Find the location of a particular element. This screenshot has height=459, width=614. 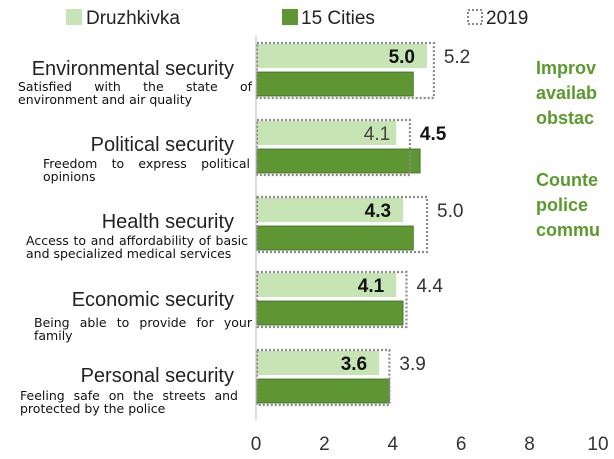

category-description-3: Being able to provide for your family is located at coordinates (143, 329).